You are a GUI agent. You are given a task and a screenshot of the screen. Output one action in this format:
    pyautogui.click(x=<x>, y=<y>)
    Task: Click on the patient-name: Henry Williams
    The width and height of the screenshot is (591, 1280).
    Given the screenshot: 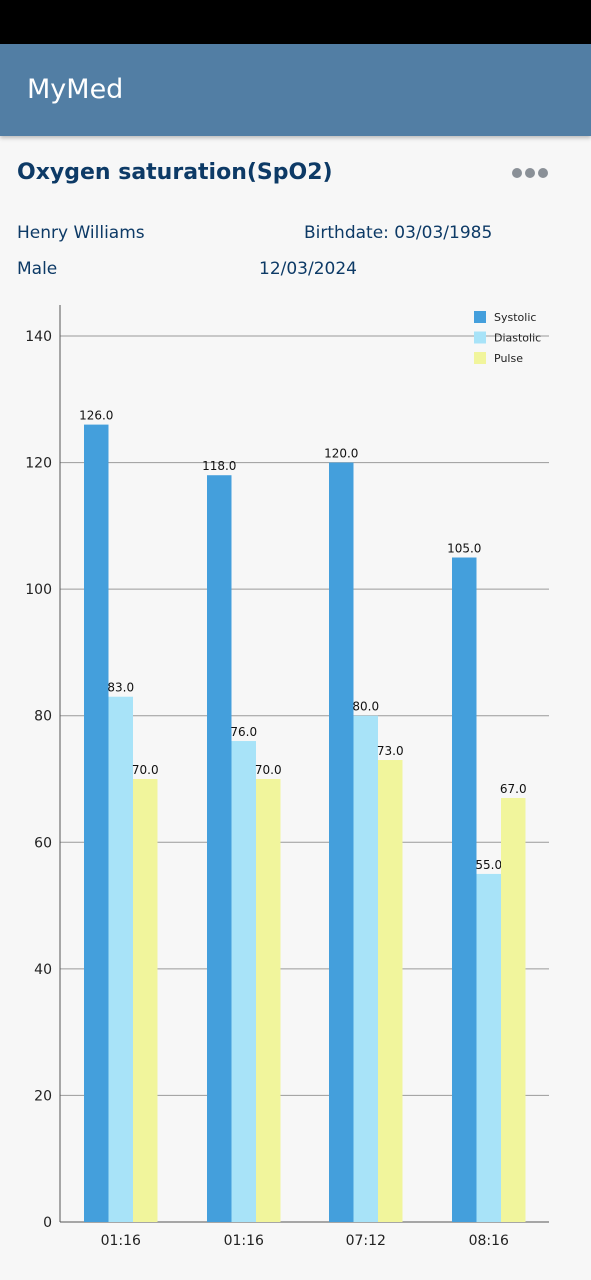 What is the action you would take?
    pyautogui.click(x=81, y=233)
    